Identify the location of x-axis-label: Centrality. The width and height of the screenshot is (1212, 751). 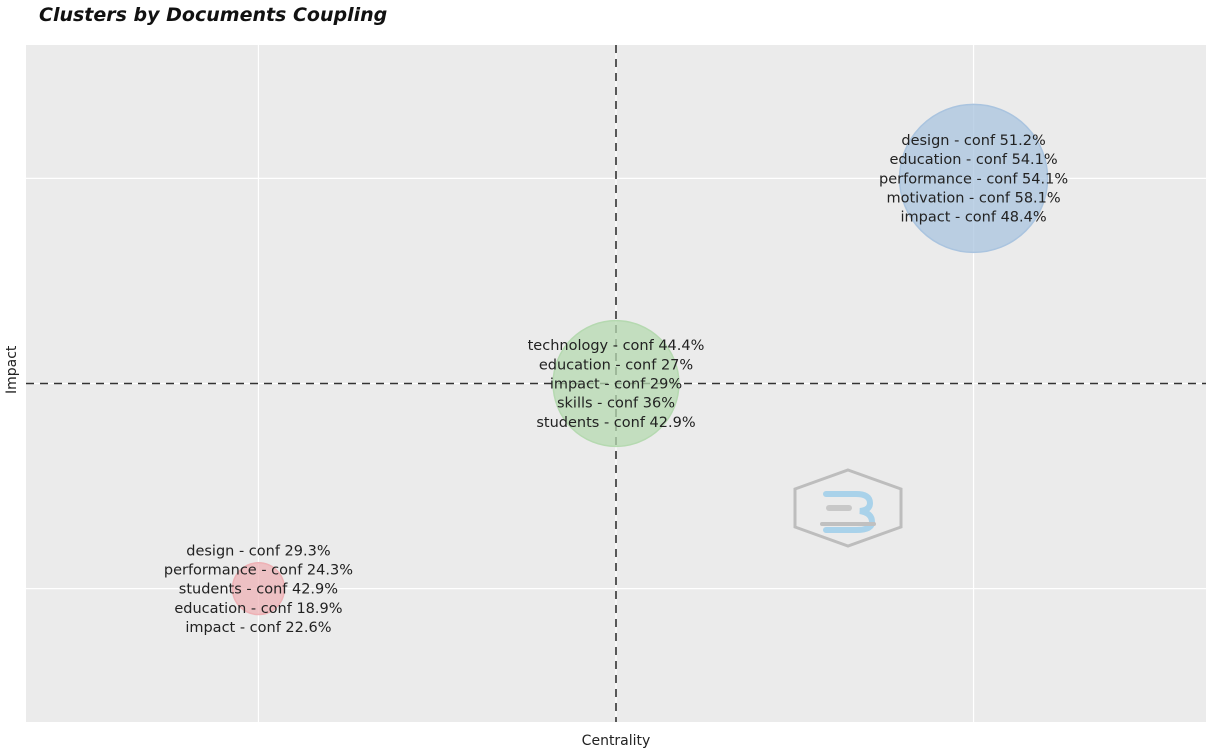
(616, 741).